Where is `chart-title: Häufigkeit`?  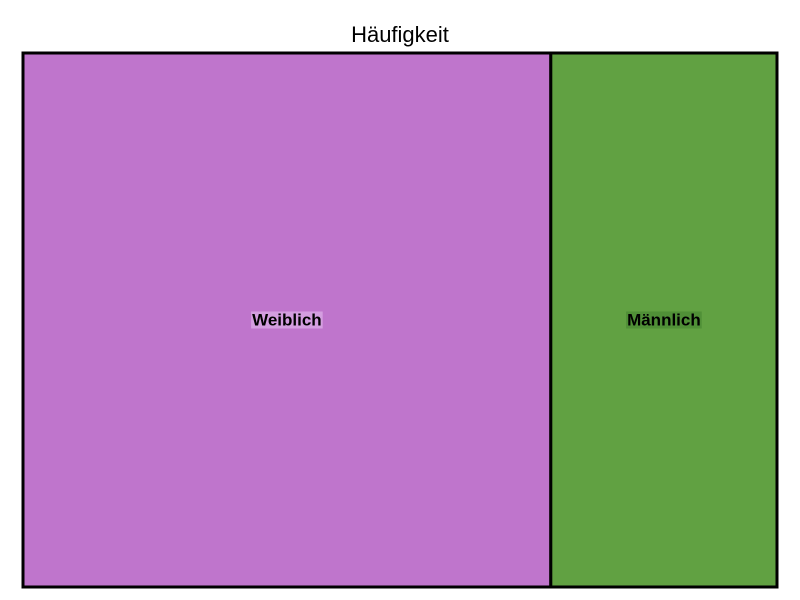
chart-title: Häufigkeit is located at coordinates (400, 34).